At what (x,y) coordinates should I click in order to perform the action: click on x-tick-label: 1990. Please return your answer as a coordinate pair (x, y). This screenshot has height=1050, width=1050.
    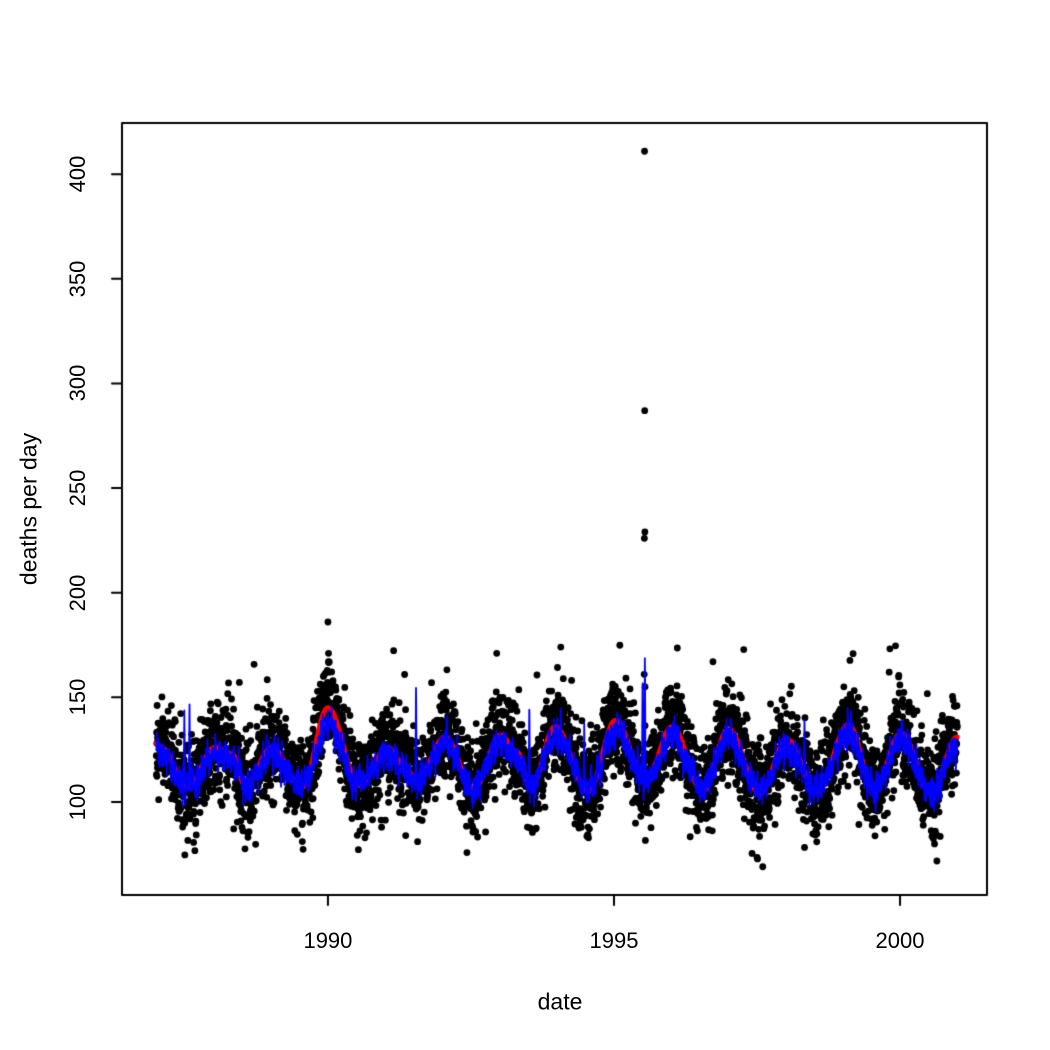
    Looking at the image, I should click on (328, 940).